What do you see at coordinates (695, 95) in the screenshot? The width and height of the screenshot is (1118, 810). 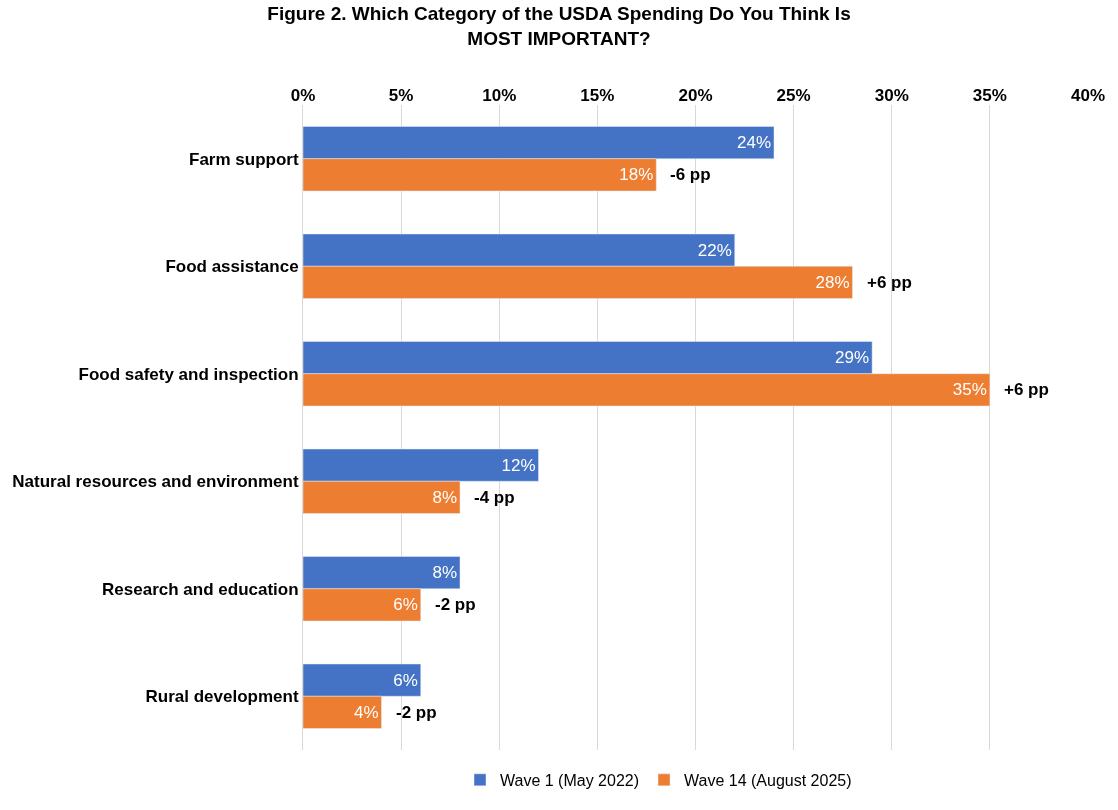 I see `x-tick-label: 20%` at bounding box center [695, 95].